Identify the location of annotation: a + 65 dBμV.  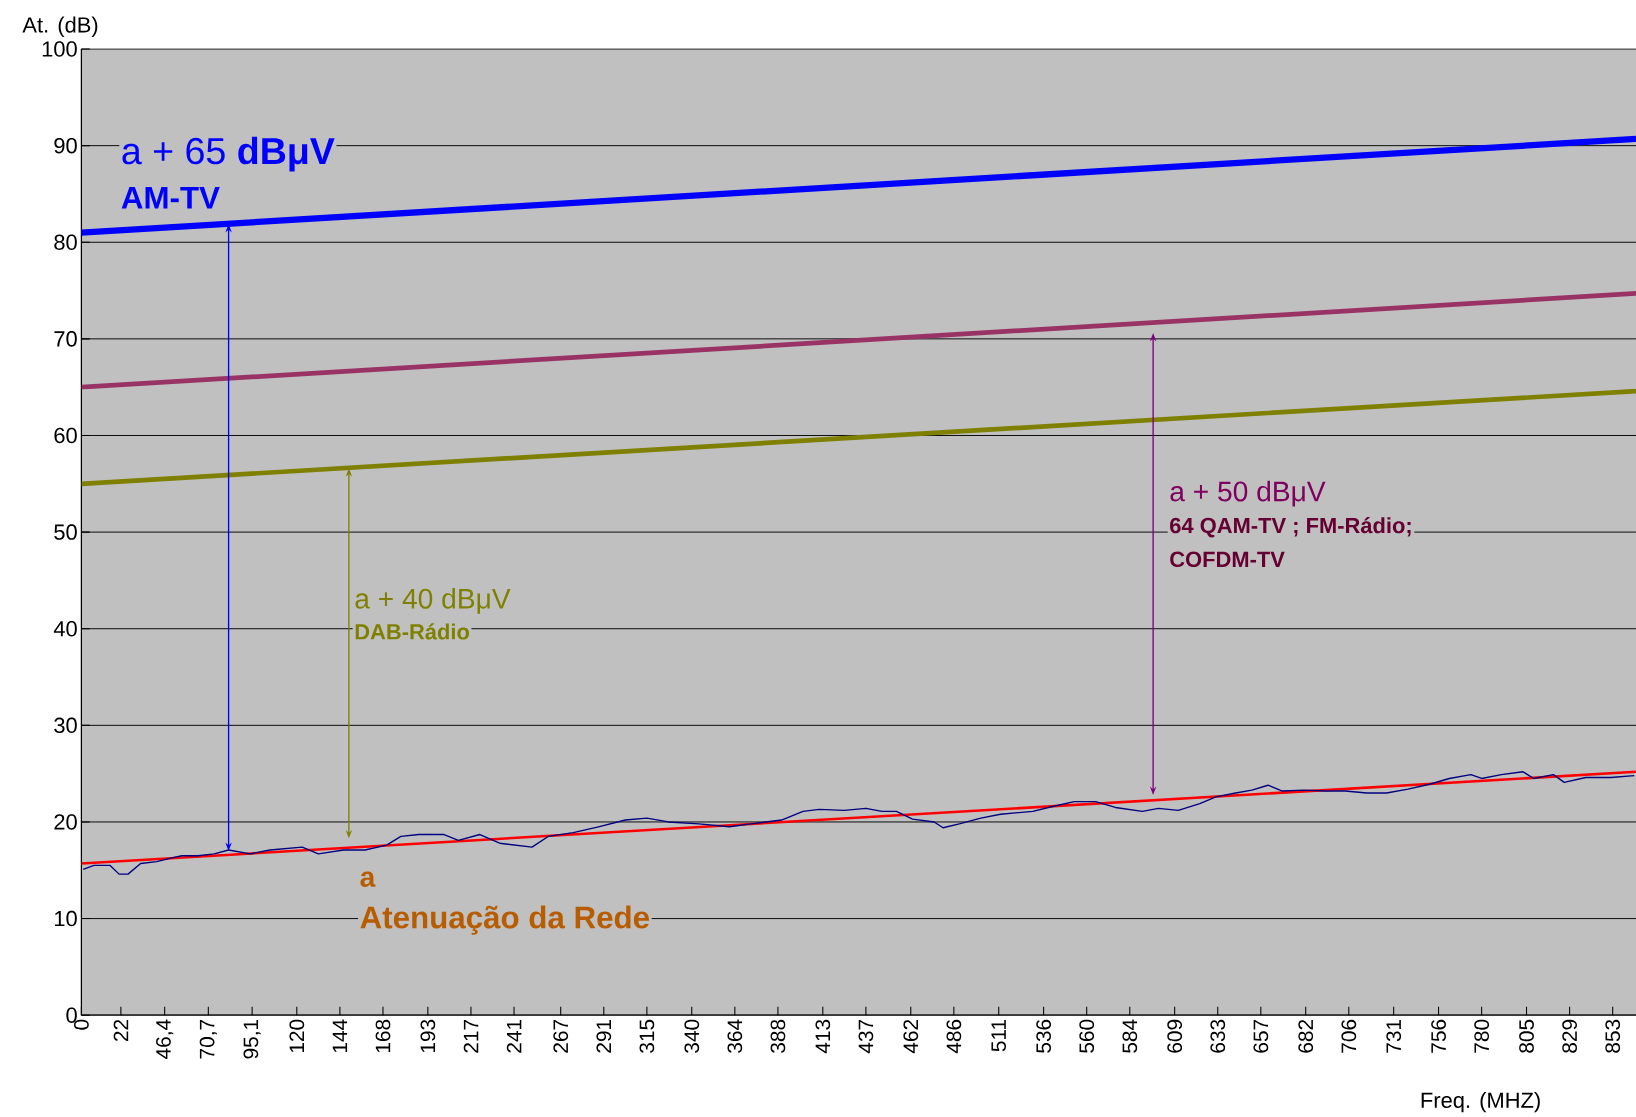
(228, 154).